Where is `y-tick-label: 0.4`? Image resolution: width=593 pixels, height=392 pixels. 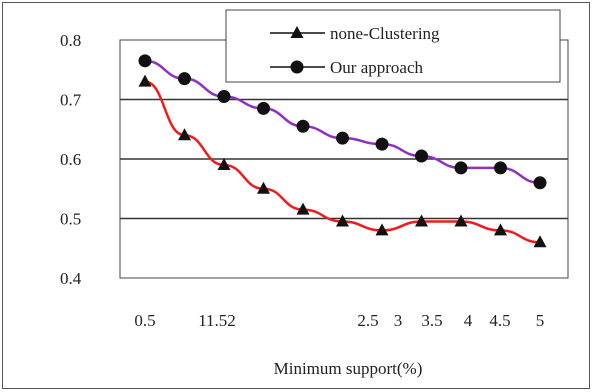
y-tick-label: 0.4 is located at coordinates (71, 278).